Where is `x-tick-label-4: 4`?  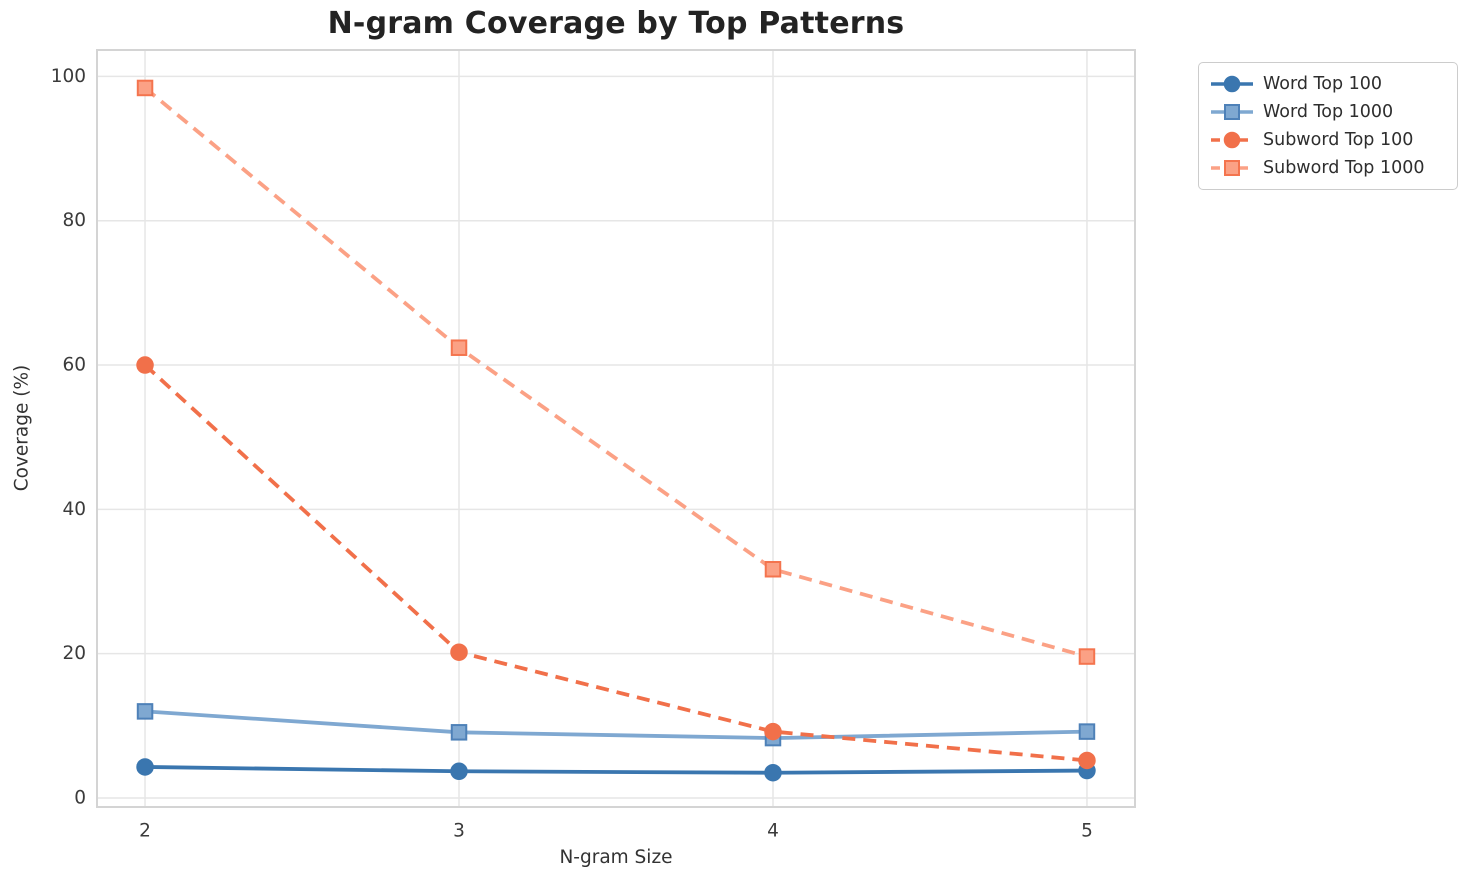 x-tick-label-4: 4 is located at coordinates (773, 831).